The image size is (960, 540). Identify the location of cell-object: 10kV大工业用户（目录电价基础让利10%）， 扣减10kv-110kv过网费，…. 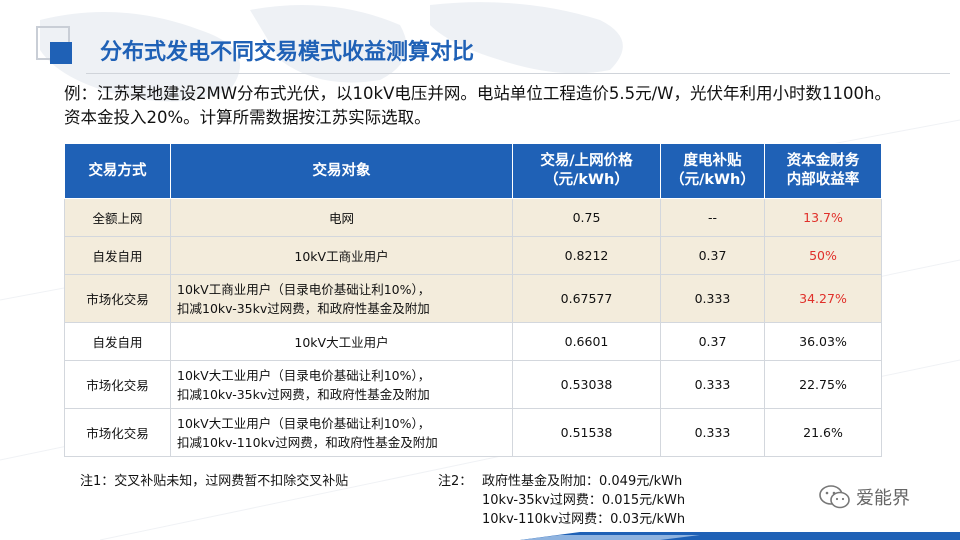
(341, 432).